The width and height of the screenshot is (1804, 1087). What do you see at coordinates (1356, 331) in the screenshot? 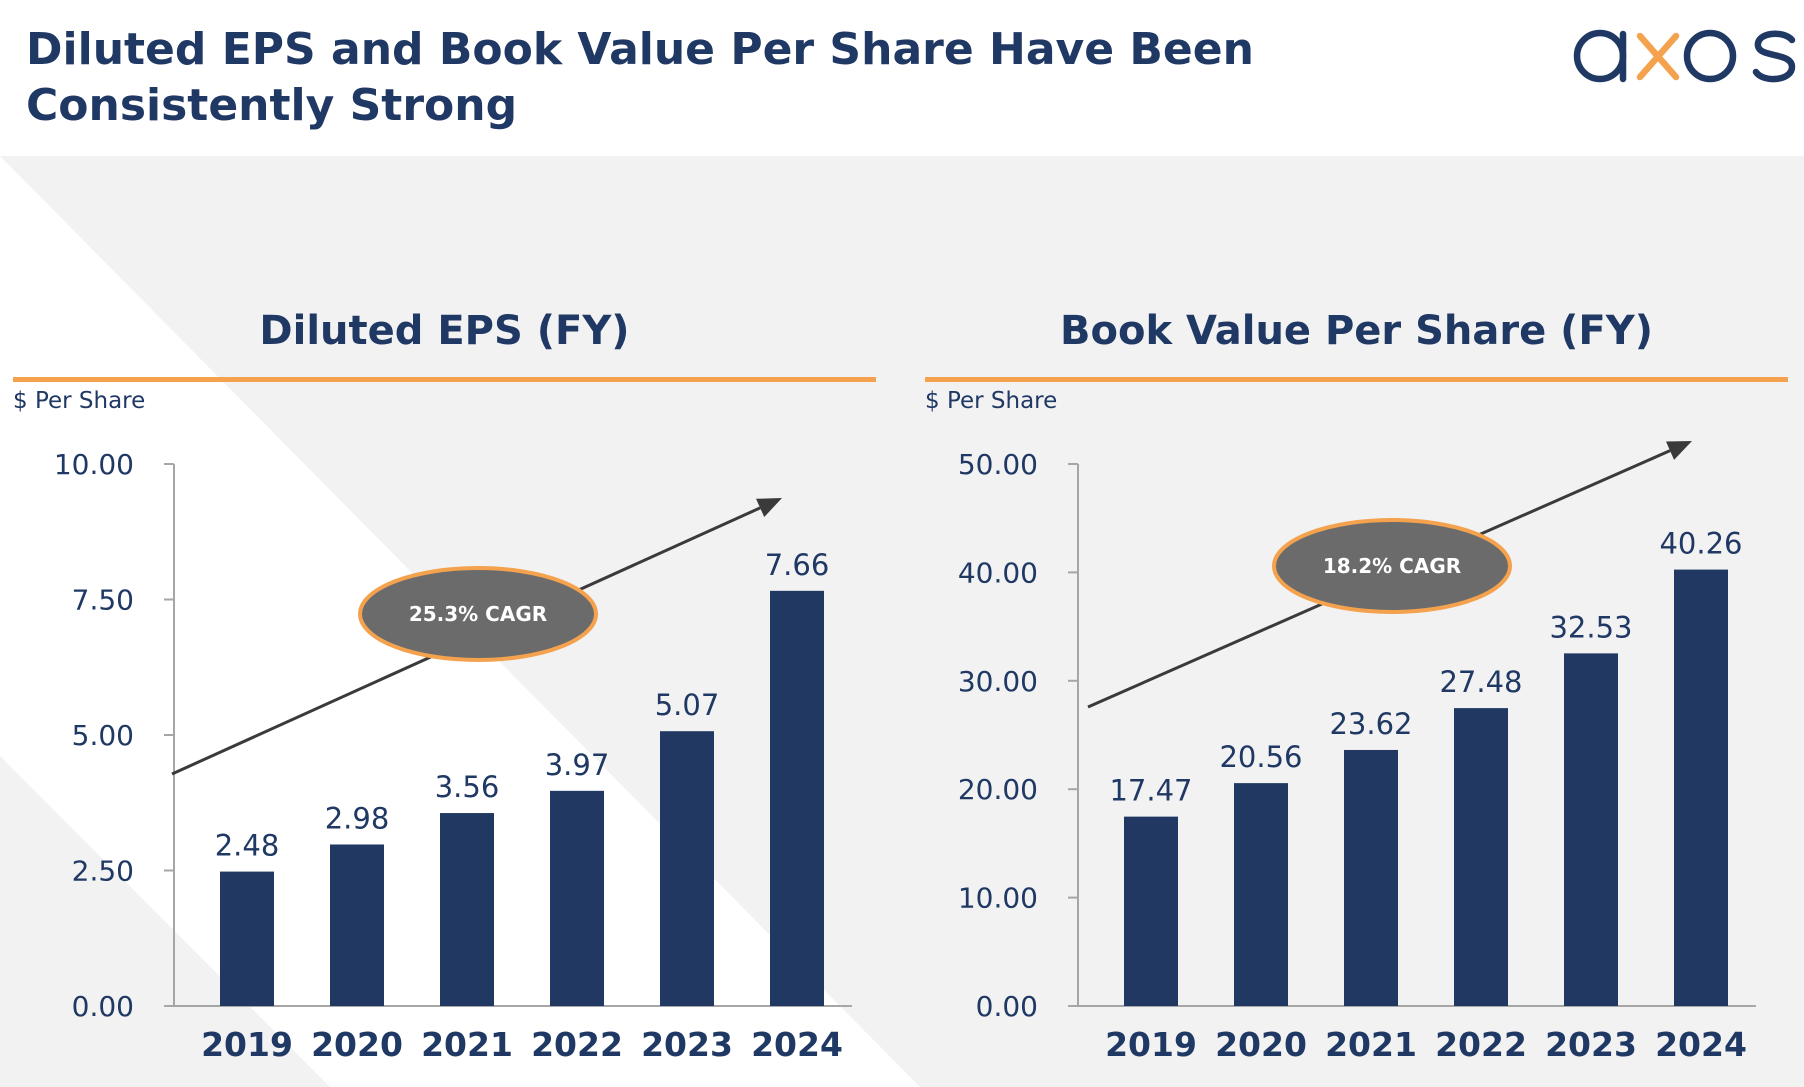
I see `bvps-chart-title: Book Value Per Share (FY)` at bounding box center [1356, 331].